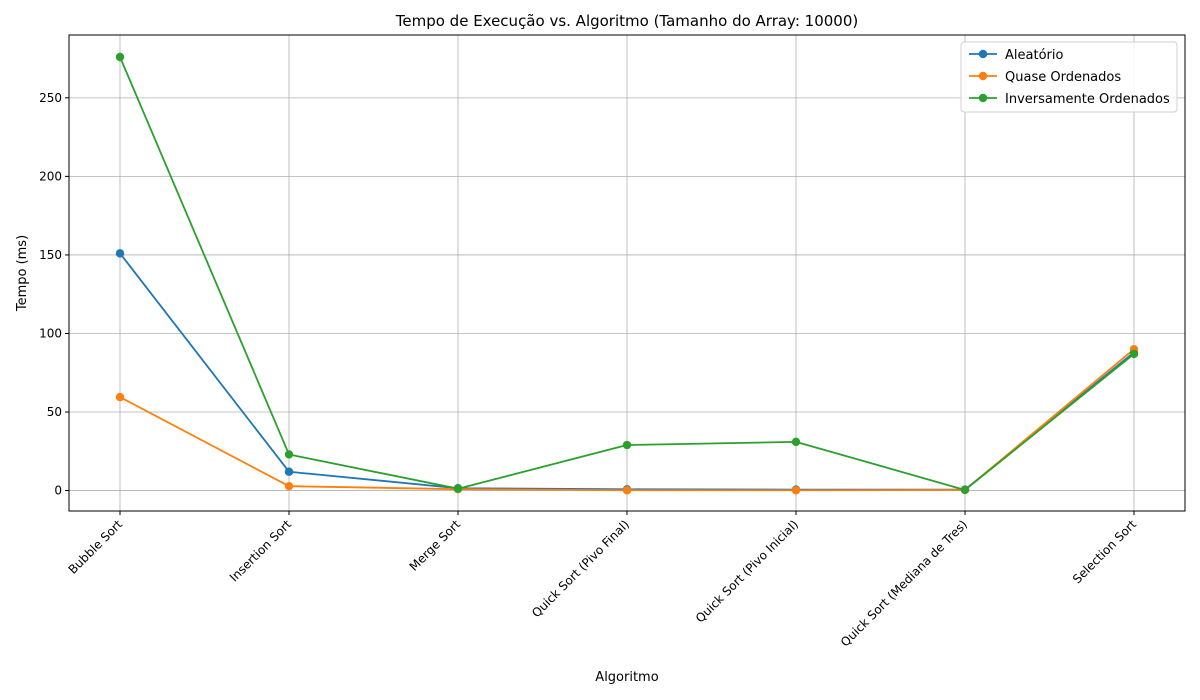  Describe the element at coordinates (54, 294) in the screenshot. I see `y-axis-ticks: 0 50 100 150 200 250` at that location.